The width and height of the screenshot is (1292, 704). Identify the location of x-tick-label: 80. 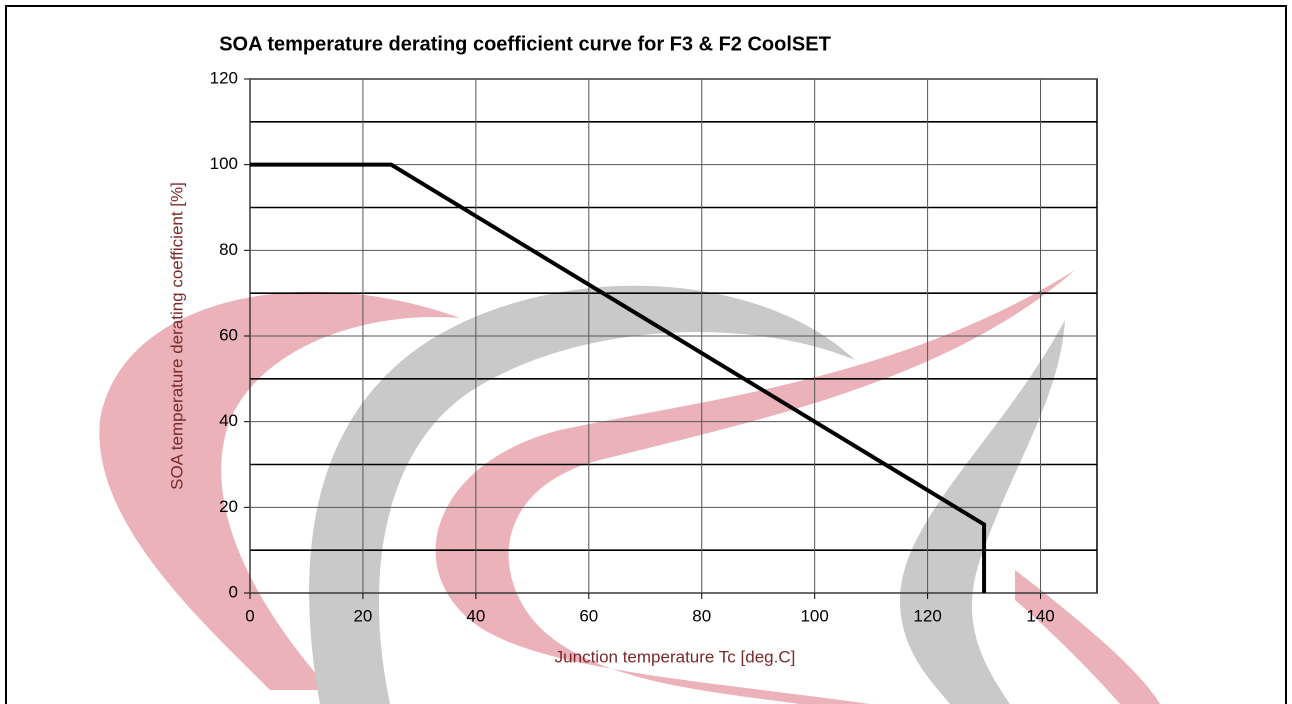
(701, 615).